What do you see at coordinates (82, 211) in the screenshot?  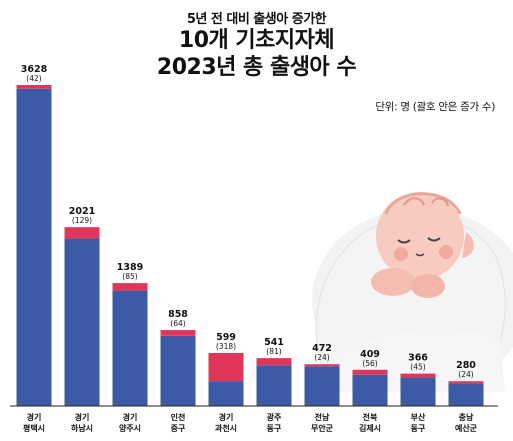 I see `value-label: 2021` at bounding box center [82, 211].